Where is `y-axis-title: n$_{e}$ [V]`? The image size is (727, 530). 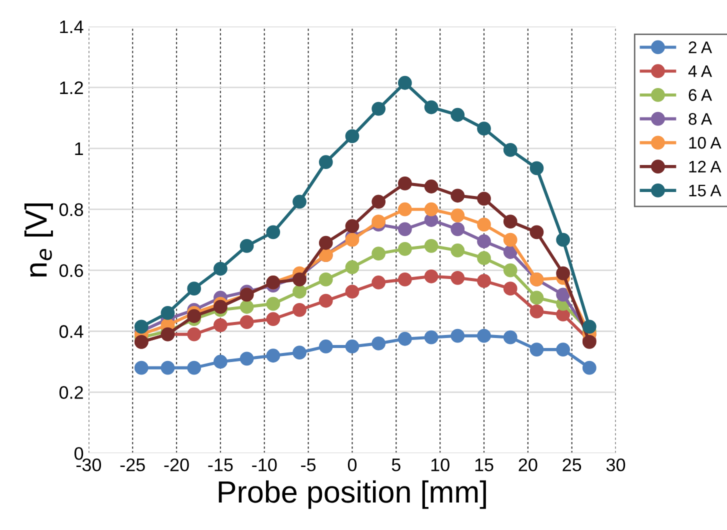
y-axis-title: n$_{e}$ [V] is located at coordinates (38, 240).